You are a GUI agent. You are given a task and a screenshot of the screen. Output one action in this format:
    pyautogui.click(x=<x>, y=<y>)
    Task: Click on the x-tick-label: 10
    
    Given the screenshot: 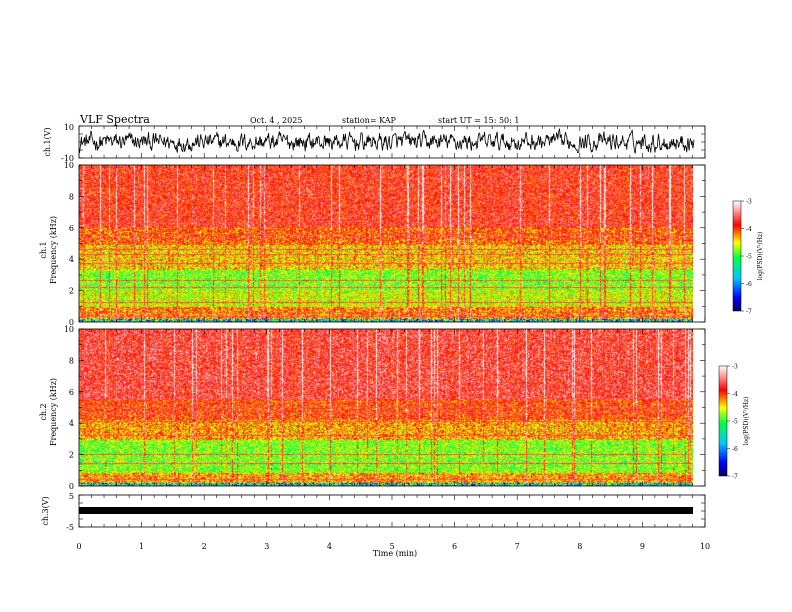 What is the action you would take?
    pyautogui.click(x=705, y=546)
    